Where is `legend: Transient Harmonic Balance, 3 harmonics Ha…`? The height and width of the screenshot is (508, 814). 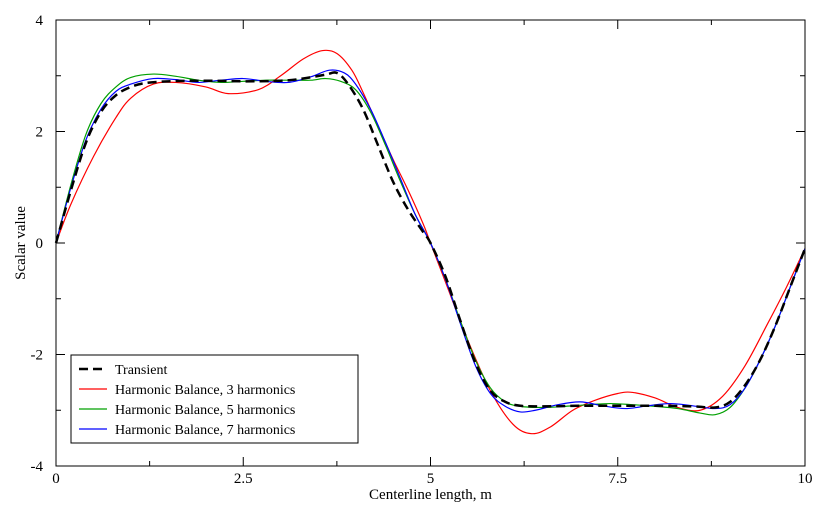 legend: Transient Harmonic Balance, 3 harmonics Ha… is located at coordinates (214, 399).